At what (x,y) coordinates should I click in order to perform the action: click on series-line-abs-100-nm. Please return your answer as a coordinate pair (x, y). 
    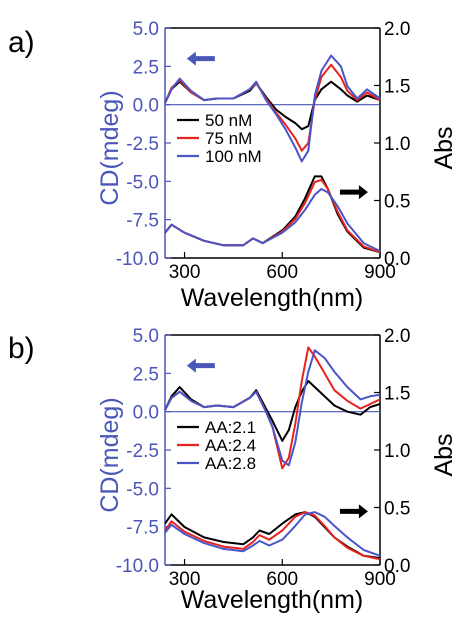
    Looking at the image, I should click on (272, 220).